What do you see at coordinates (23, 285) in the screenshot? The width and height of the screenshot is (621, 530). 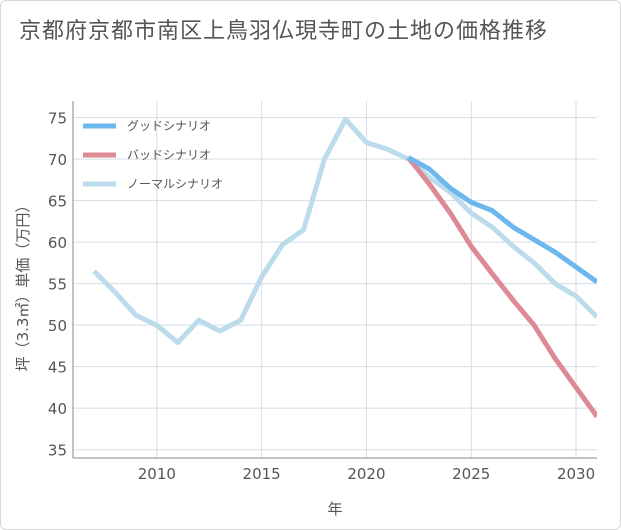 I see `y-axis-title: 坪（3.3㎡）単価（万円）` at bounding box center [23, 285].